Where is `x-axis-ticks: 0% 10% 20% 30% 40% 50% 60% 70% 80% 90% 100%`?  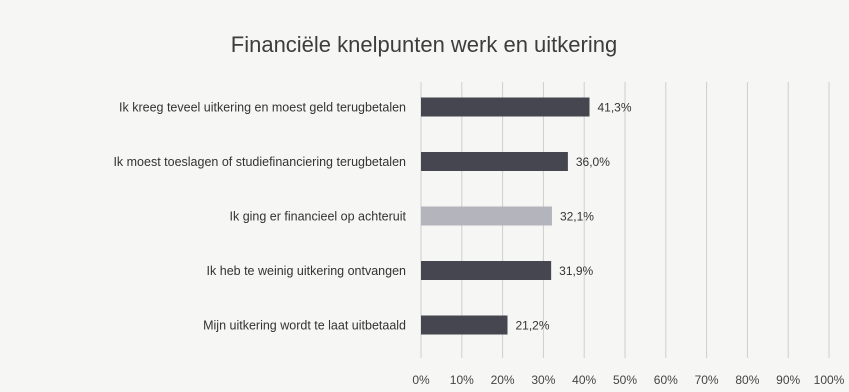 x-axis-ticks: 0% 10% 20% 30% 40% 50% 60% 70% 80% 90% 100% is located at coordinates (628, 380).